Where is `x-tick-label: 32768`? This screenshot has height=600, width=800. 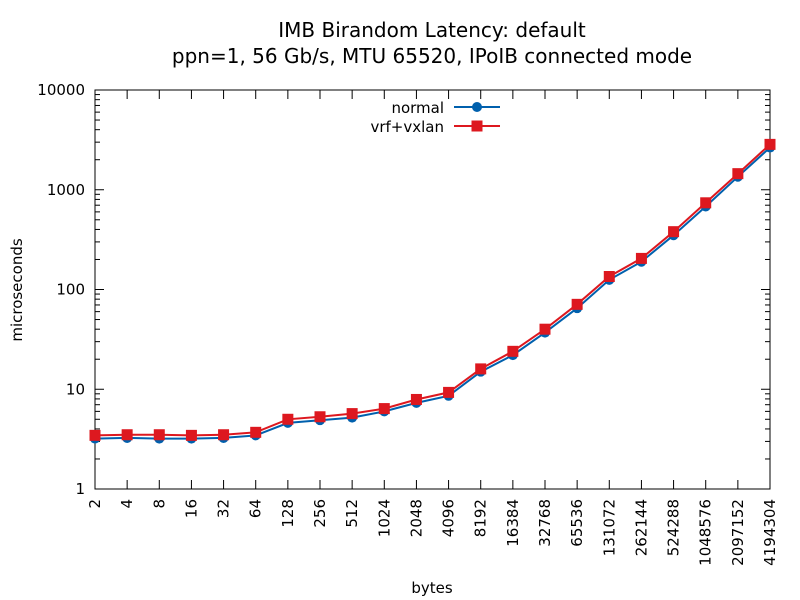 x-tick-label: 32768 is located at coordinates (545, 523).